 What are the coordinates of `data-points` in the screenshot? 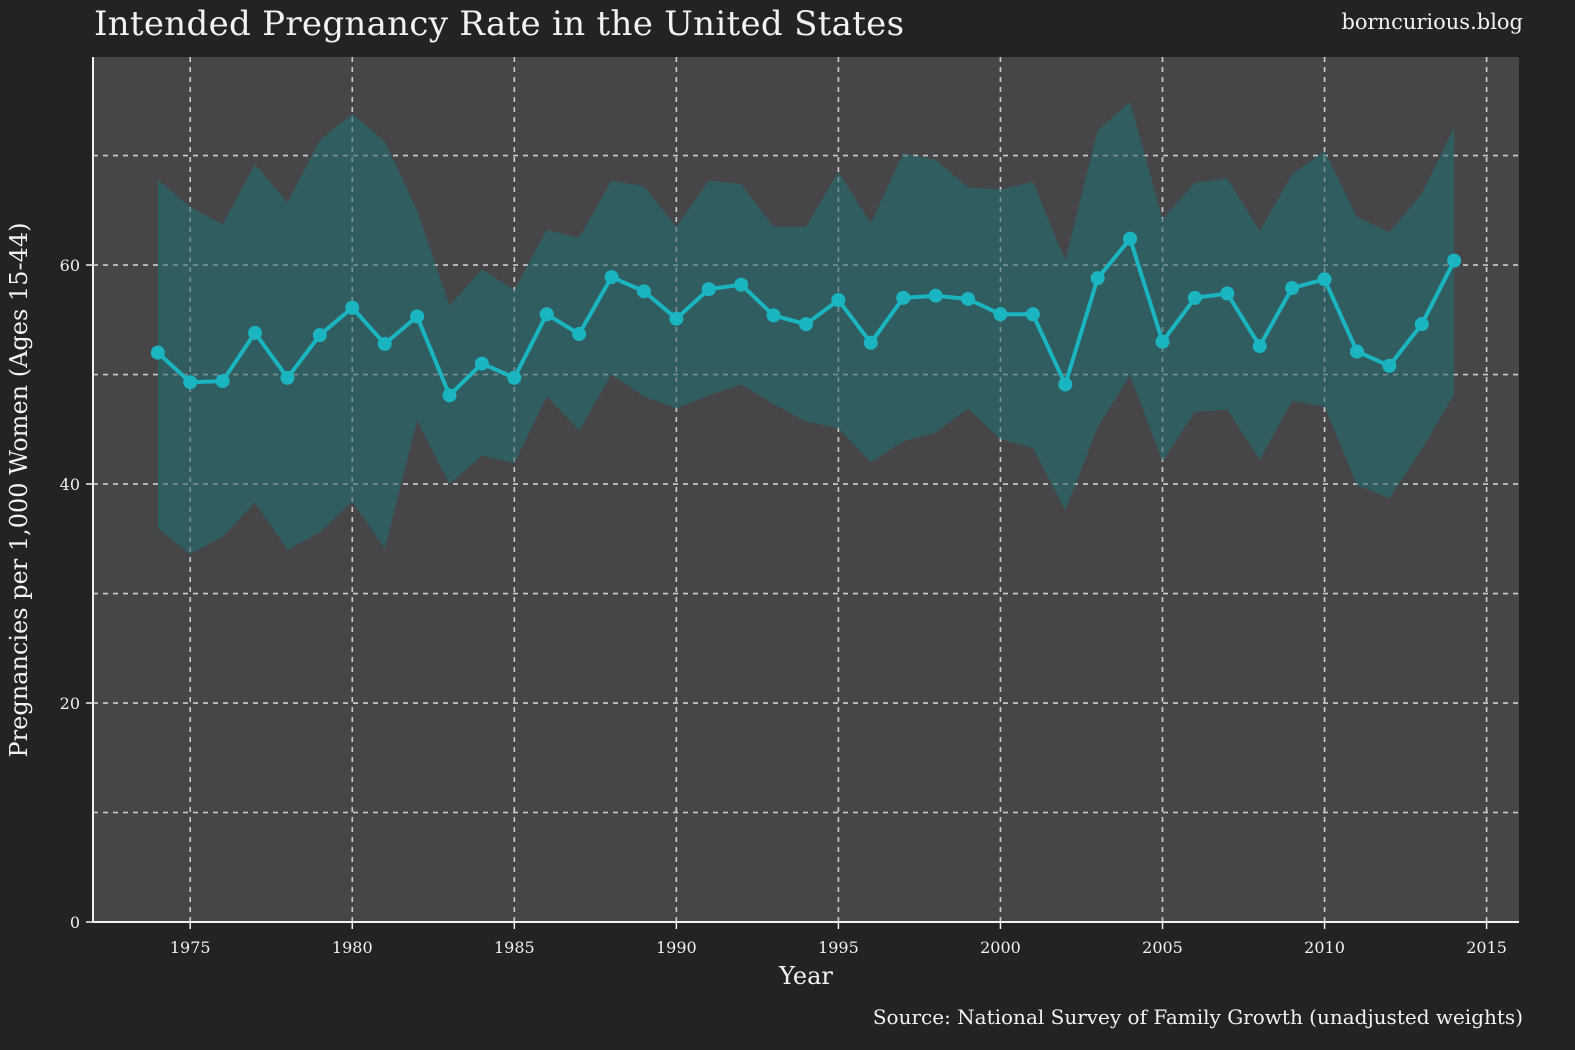 It's located at (806, 317).